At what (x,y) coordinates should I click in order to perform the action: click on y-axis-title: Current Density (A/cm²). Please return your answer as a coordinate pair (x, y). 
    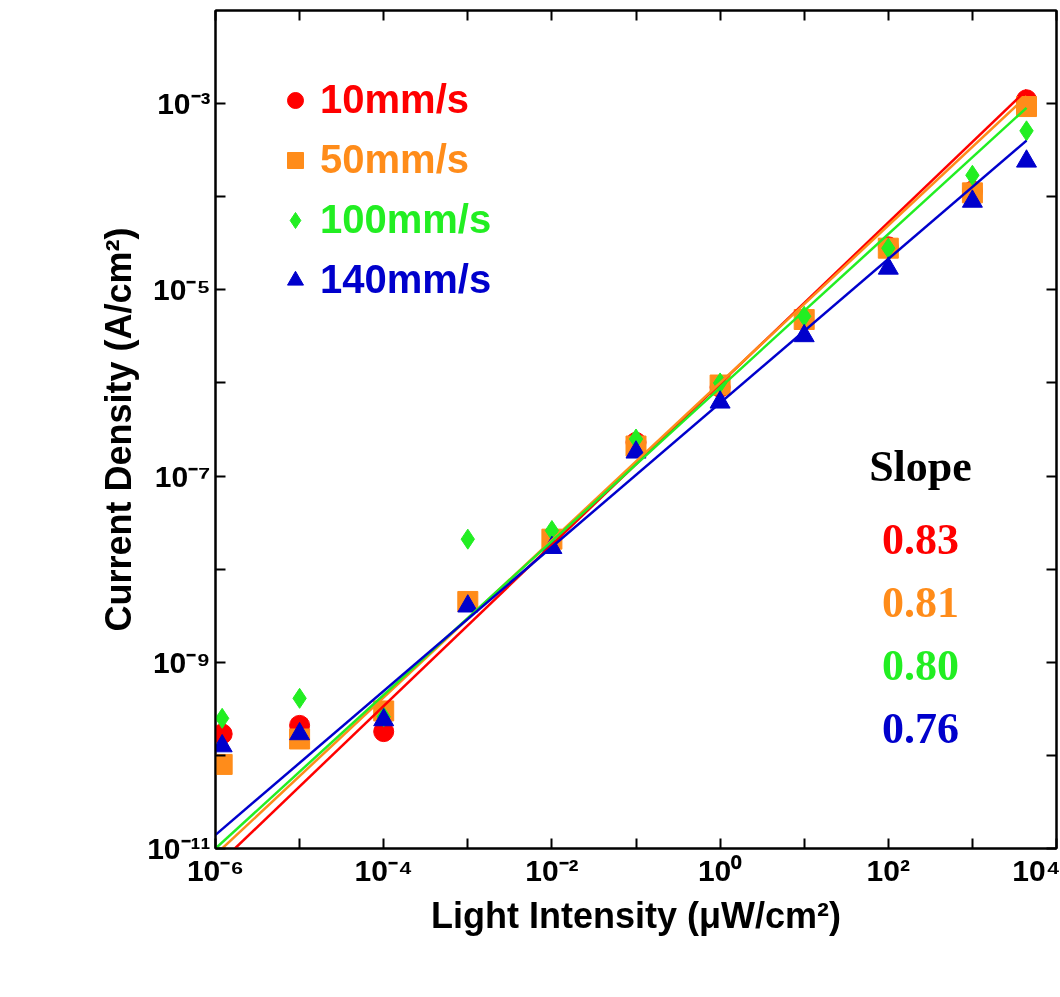
    Looking at the image, I should click on (119, 429).